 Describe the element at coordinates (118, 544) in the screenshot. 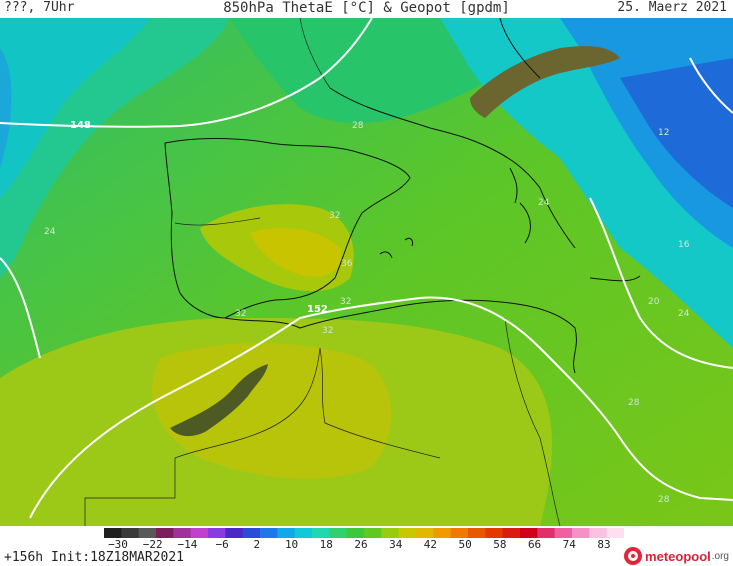

I see `color-scale-tick: −30` at that location.